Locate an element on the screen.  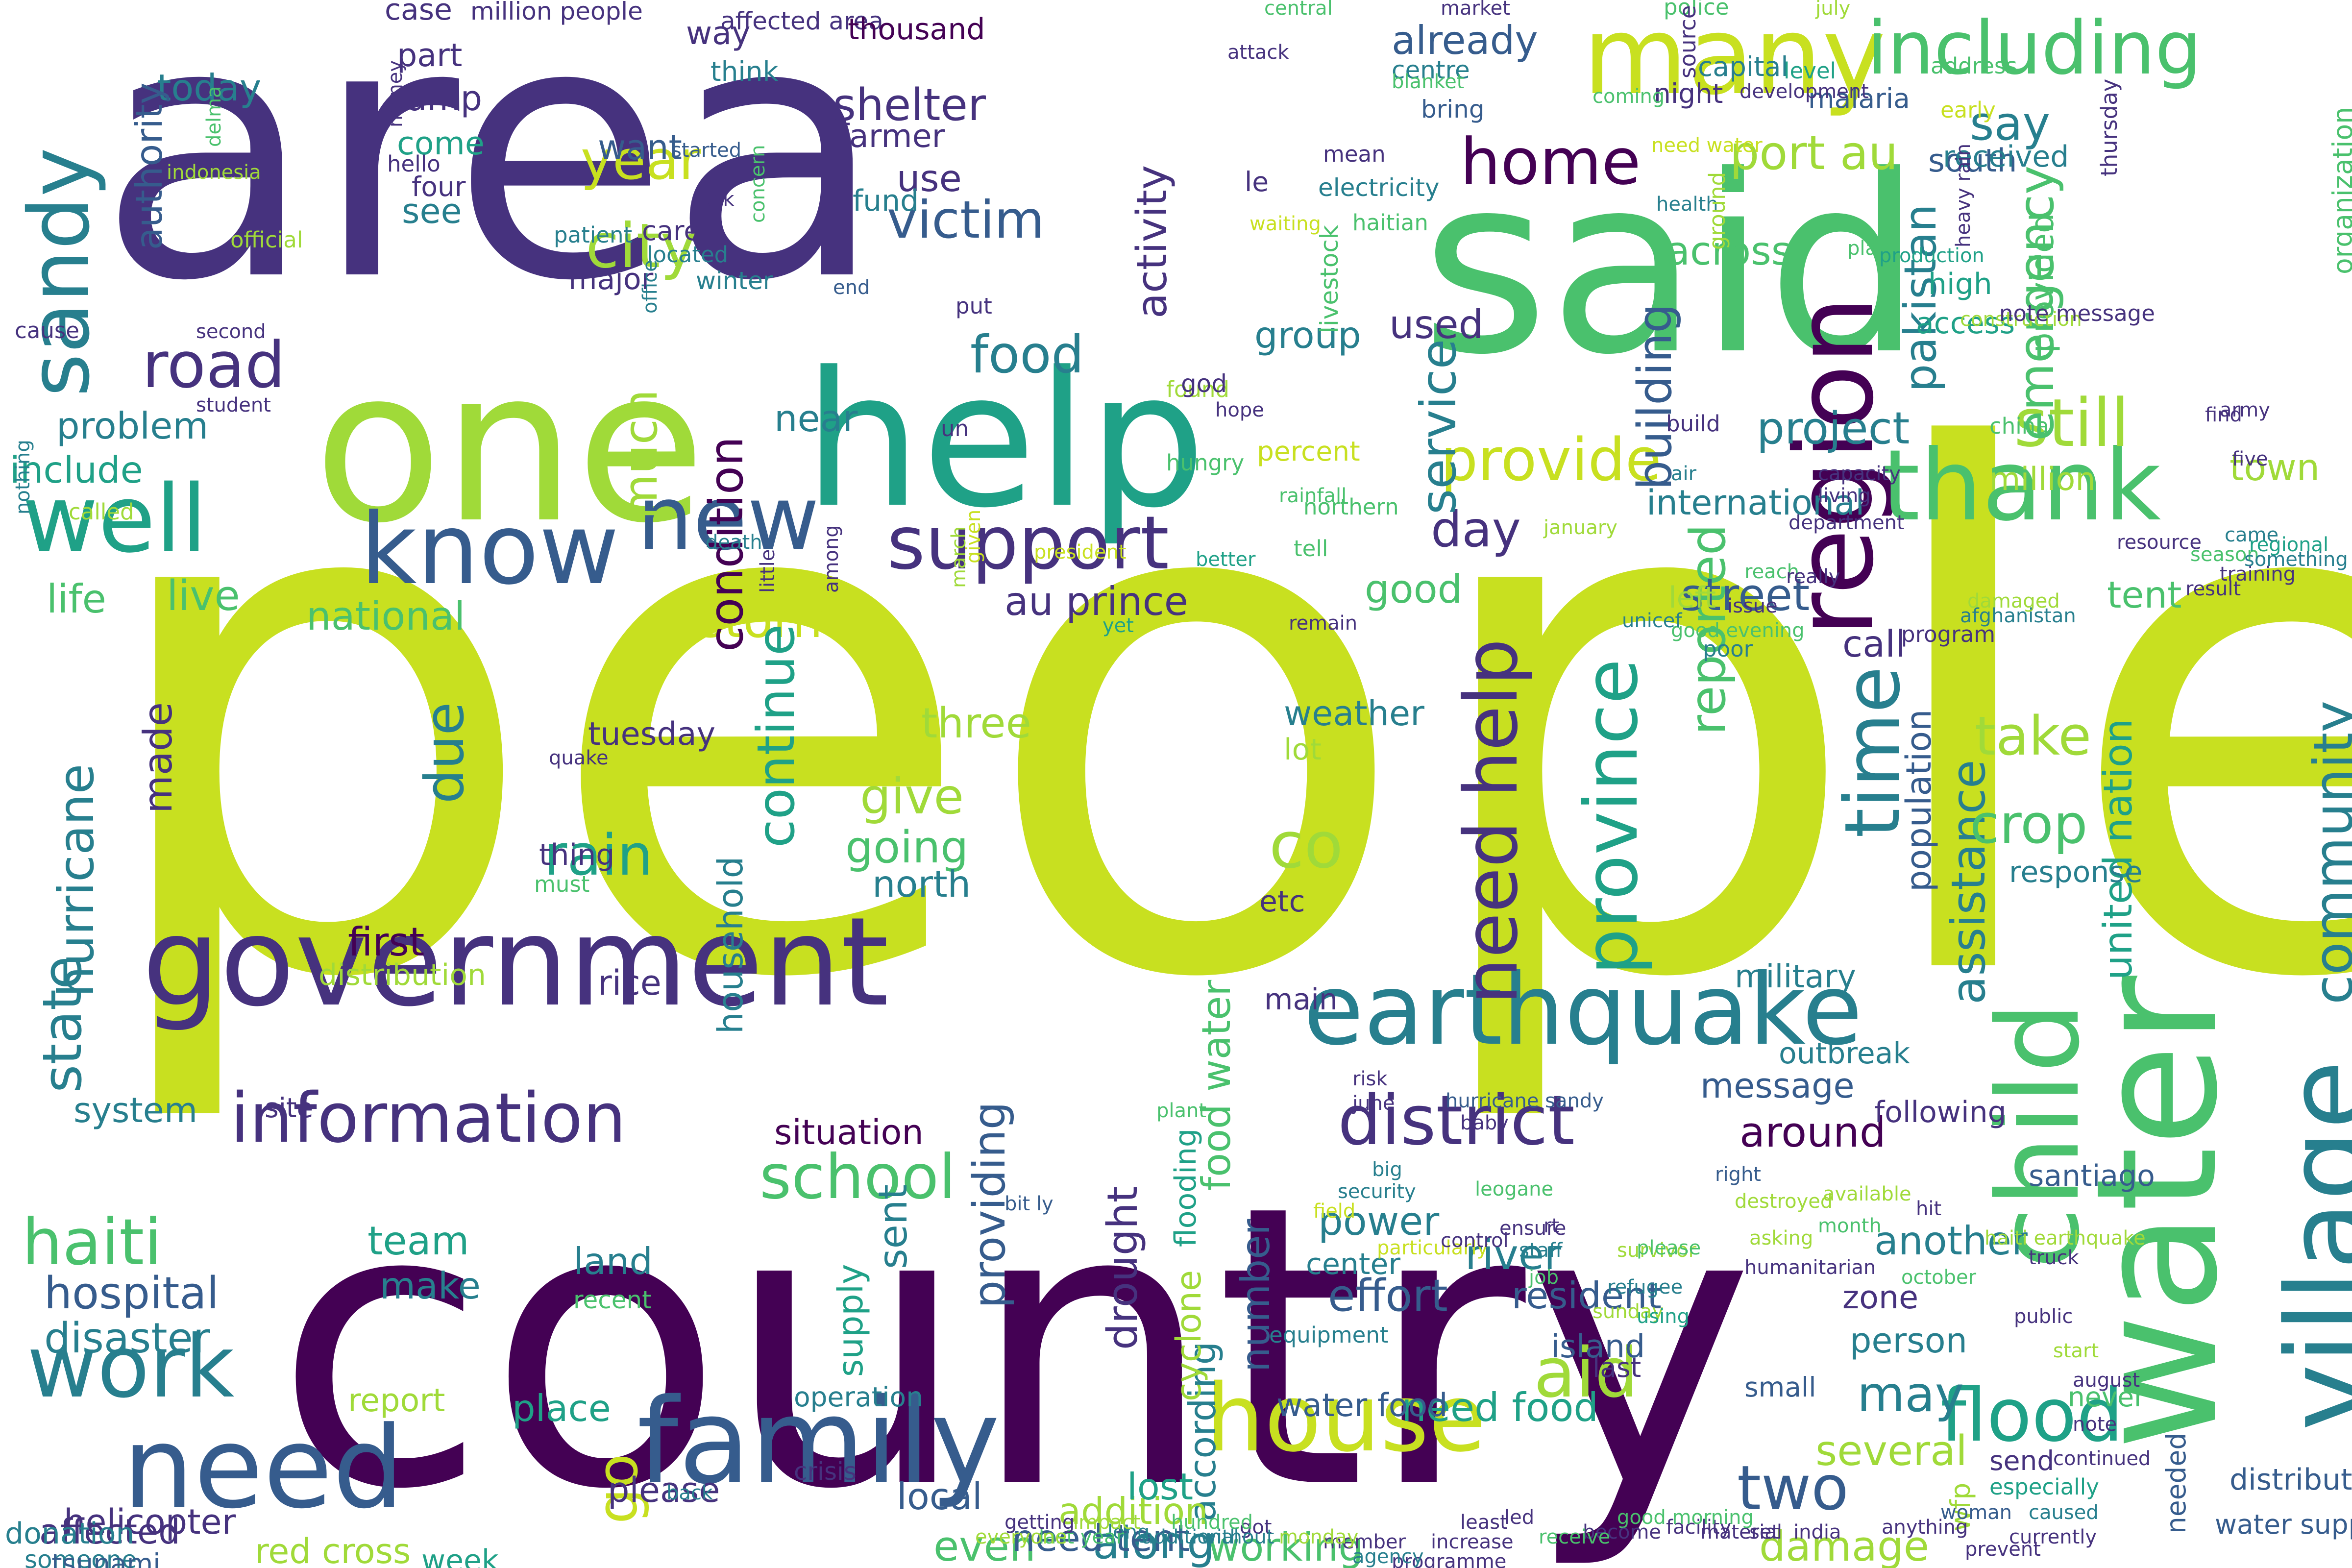
word-group: group is located at coordinates (1307, 335).